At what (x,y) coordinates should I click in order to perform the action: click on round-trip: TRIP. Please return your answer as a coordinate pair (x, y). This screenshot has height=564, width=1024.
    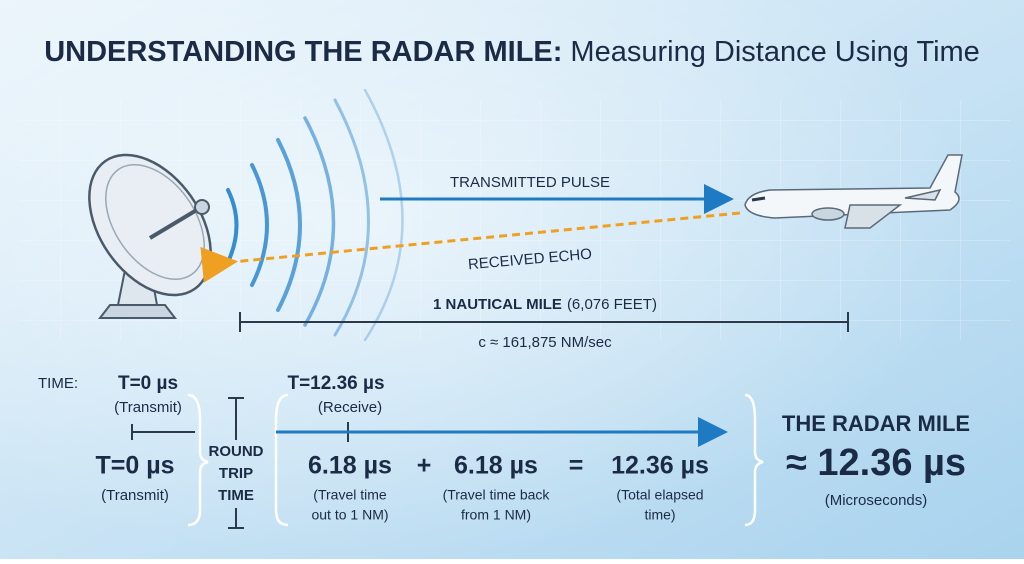
    Looking at the image, I should click on (236, 473).